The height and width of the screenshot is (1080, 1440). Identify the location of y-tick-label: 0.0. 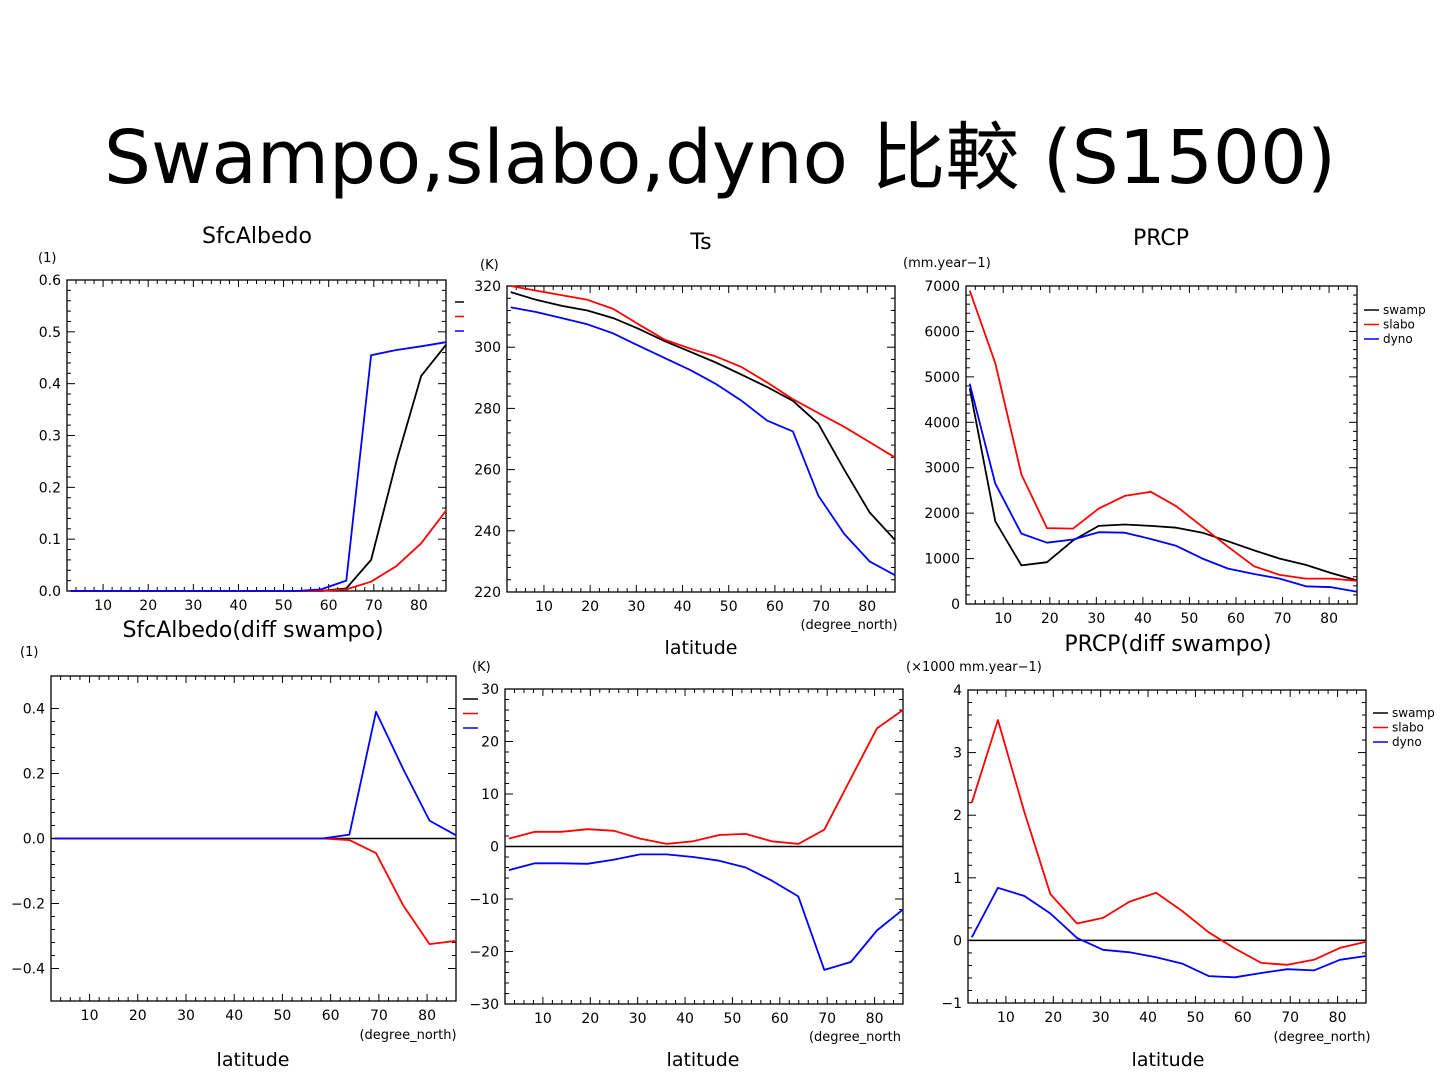
(50, 592).